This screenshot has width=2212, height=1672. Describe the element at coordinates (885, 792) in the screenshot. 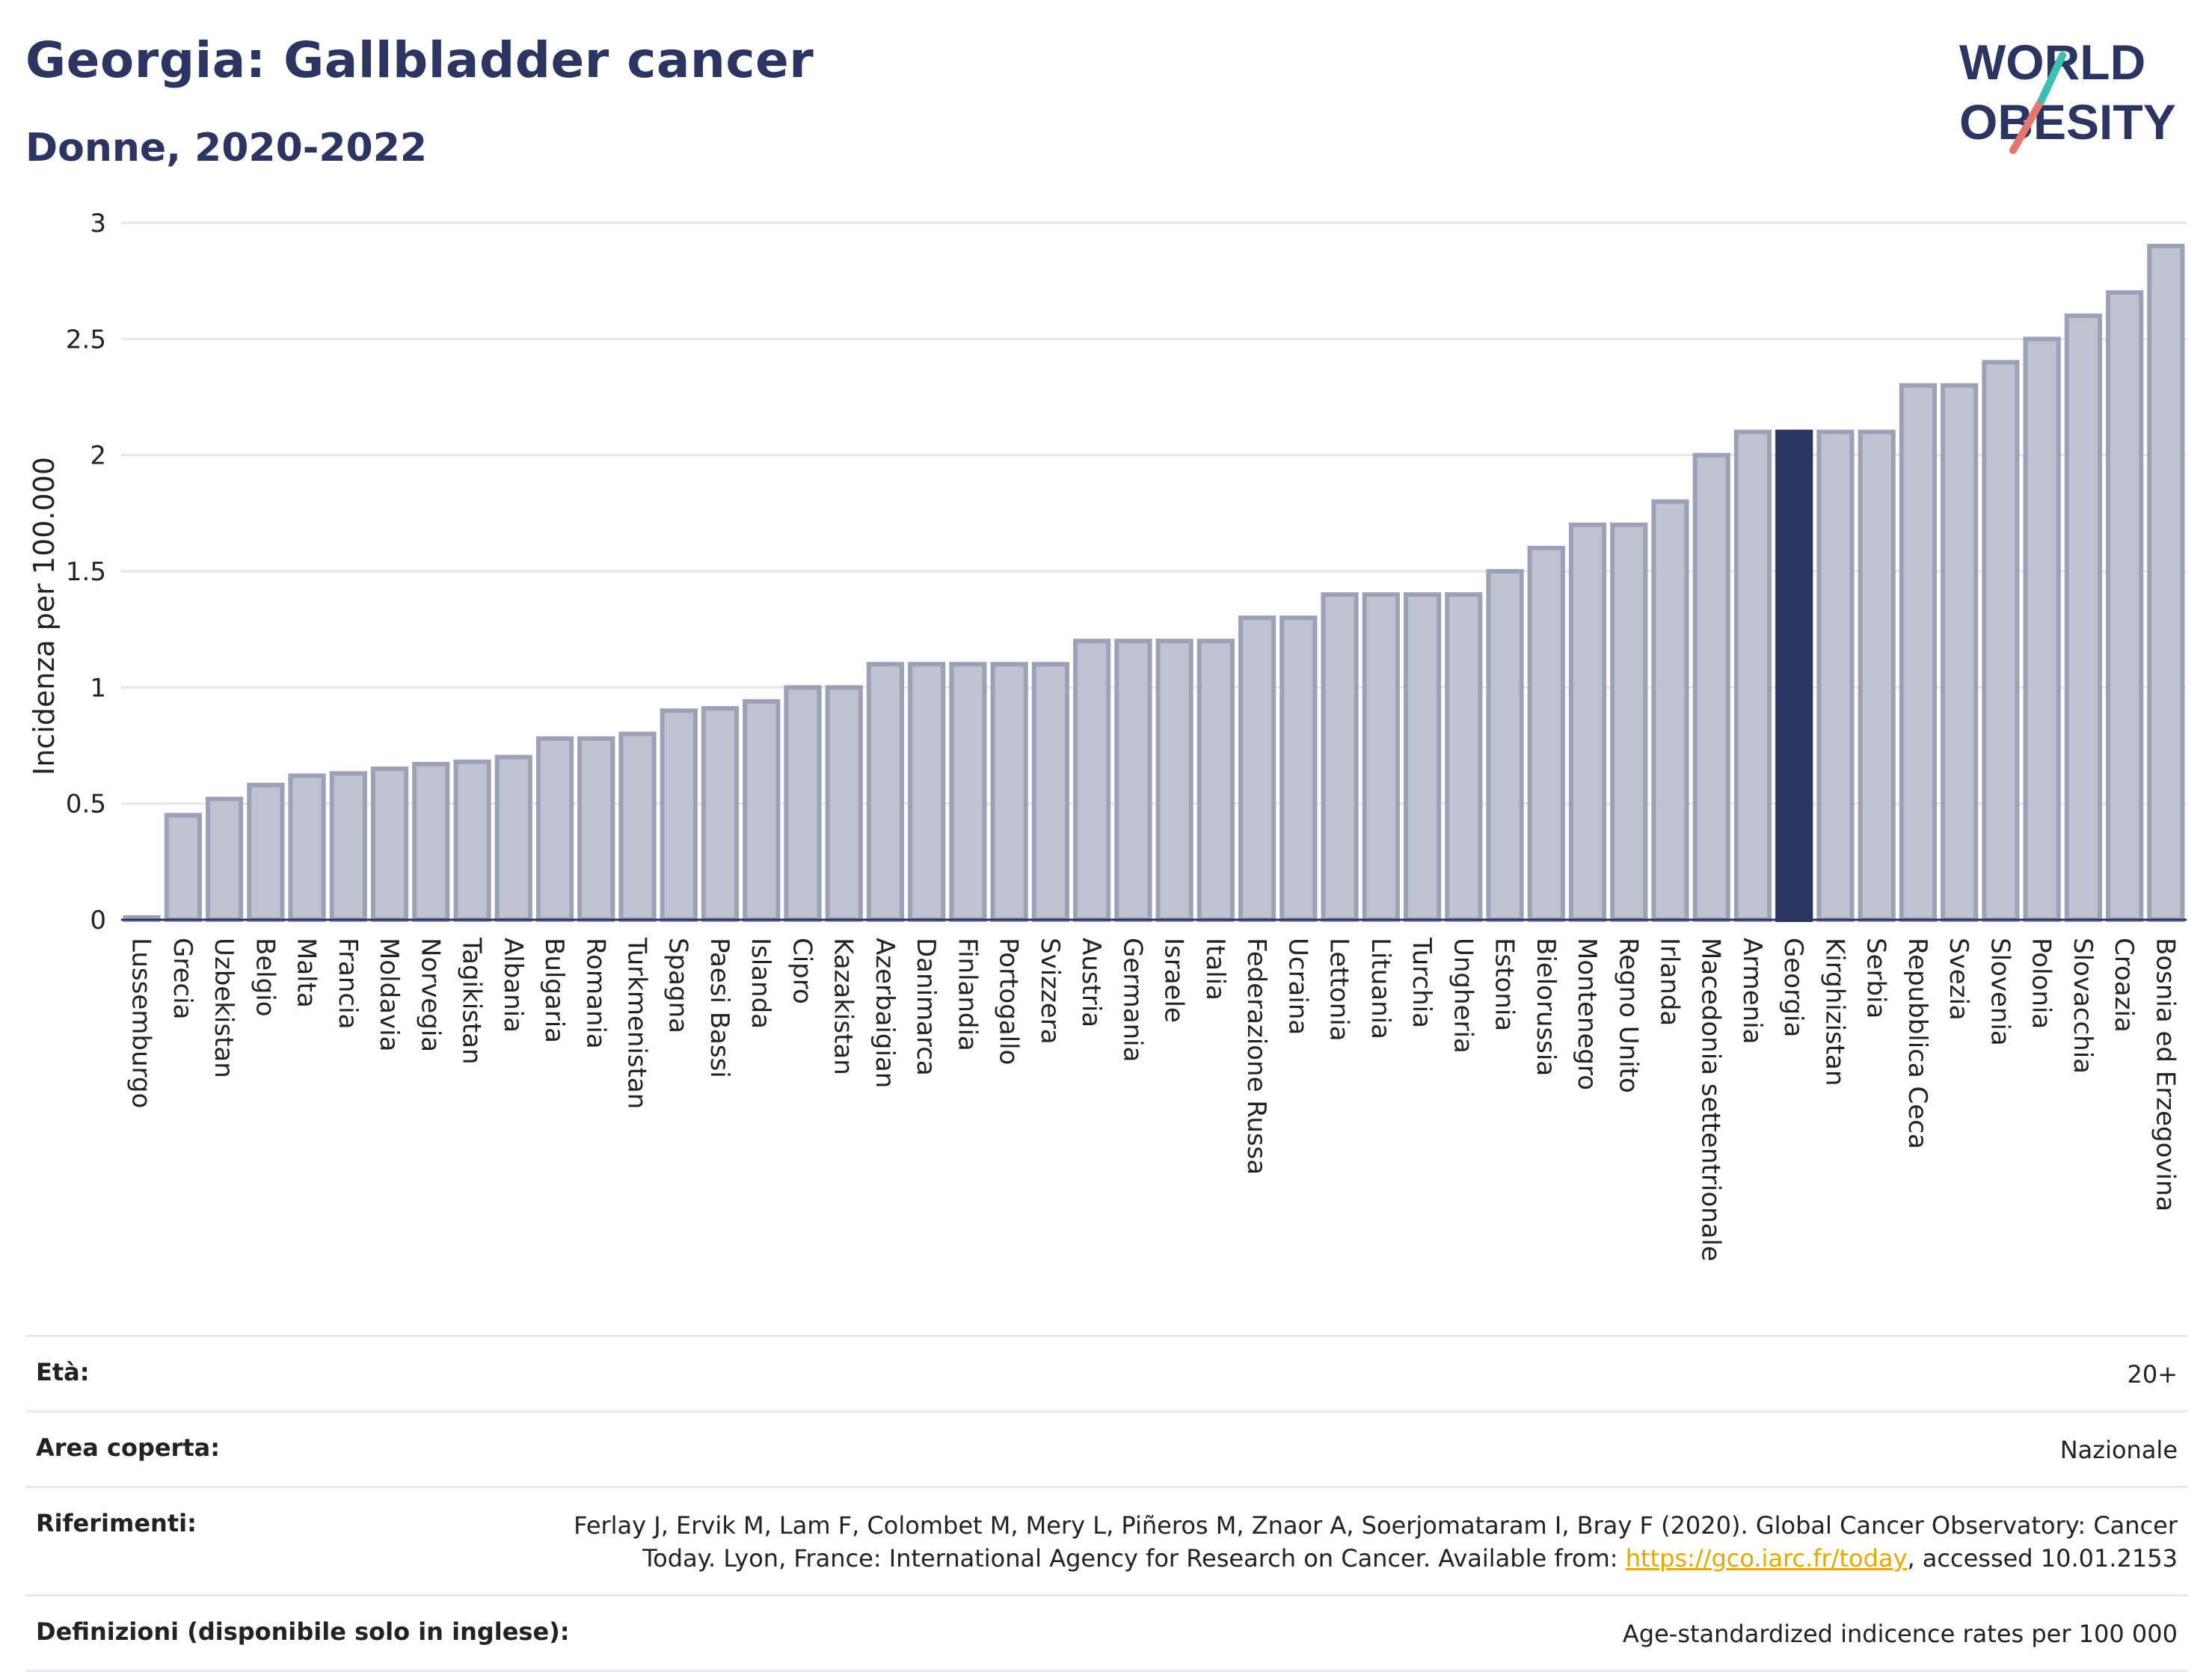

I see `bar-azerbaigian` at that location.